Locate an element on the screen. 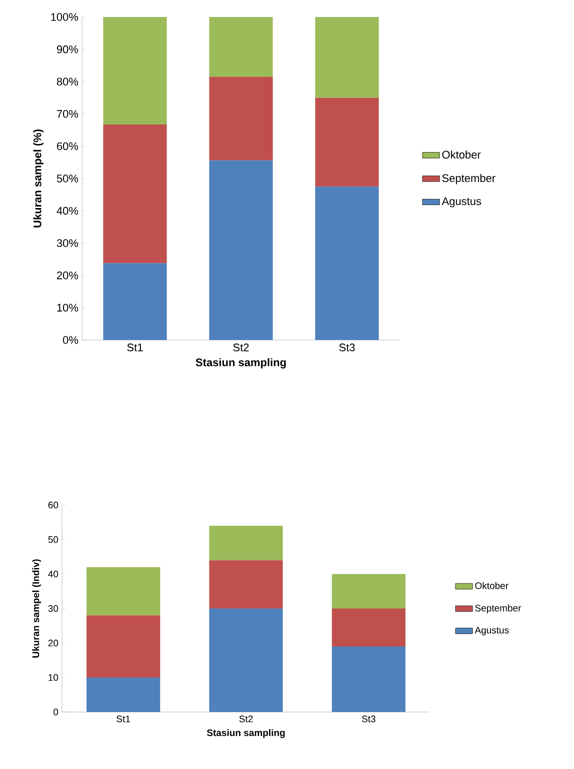 The width and height of the screenshot is (574, 769). y-tick-label: 60 is located at coordinates (53, 505).